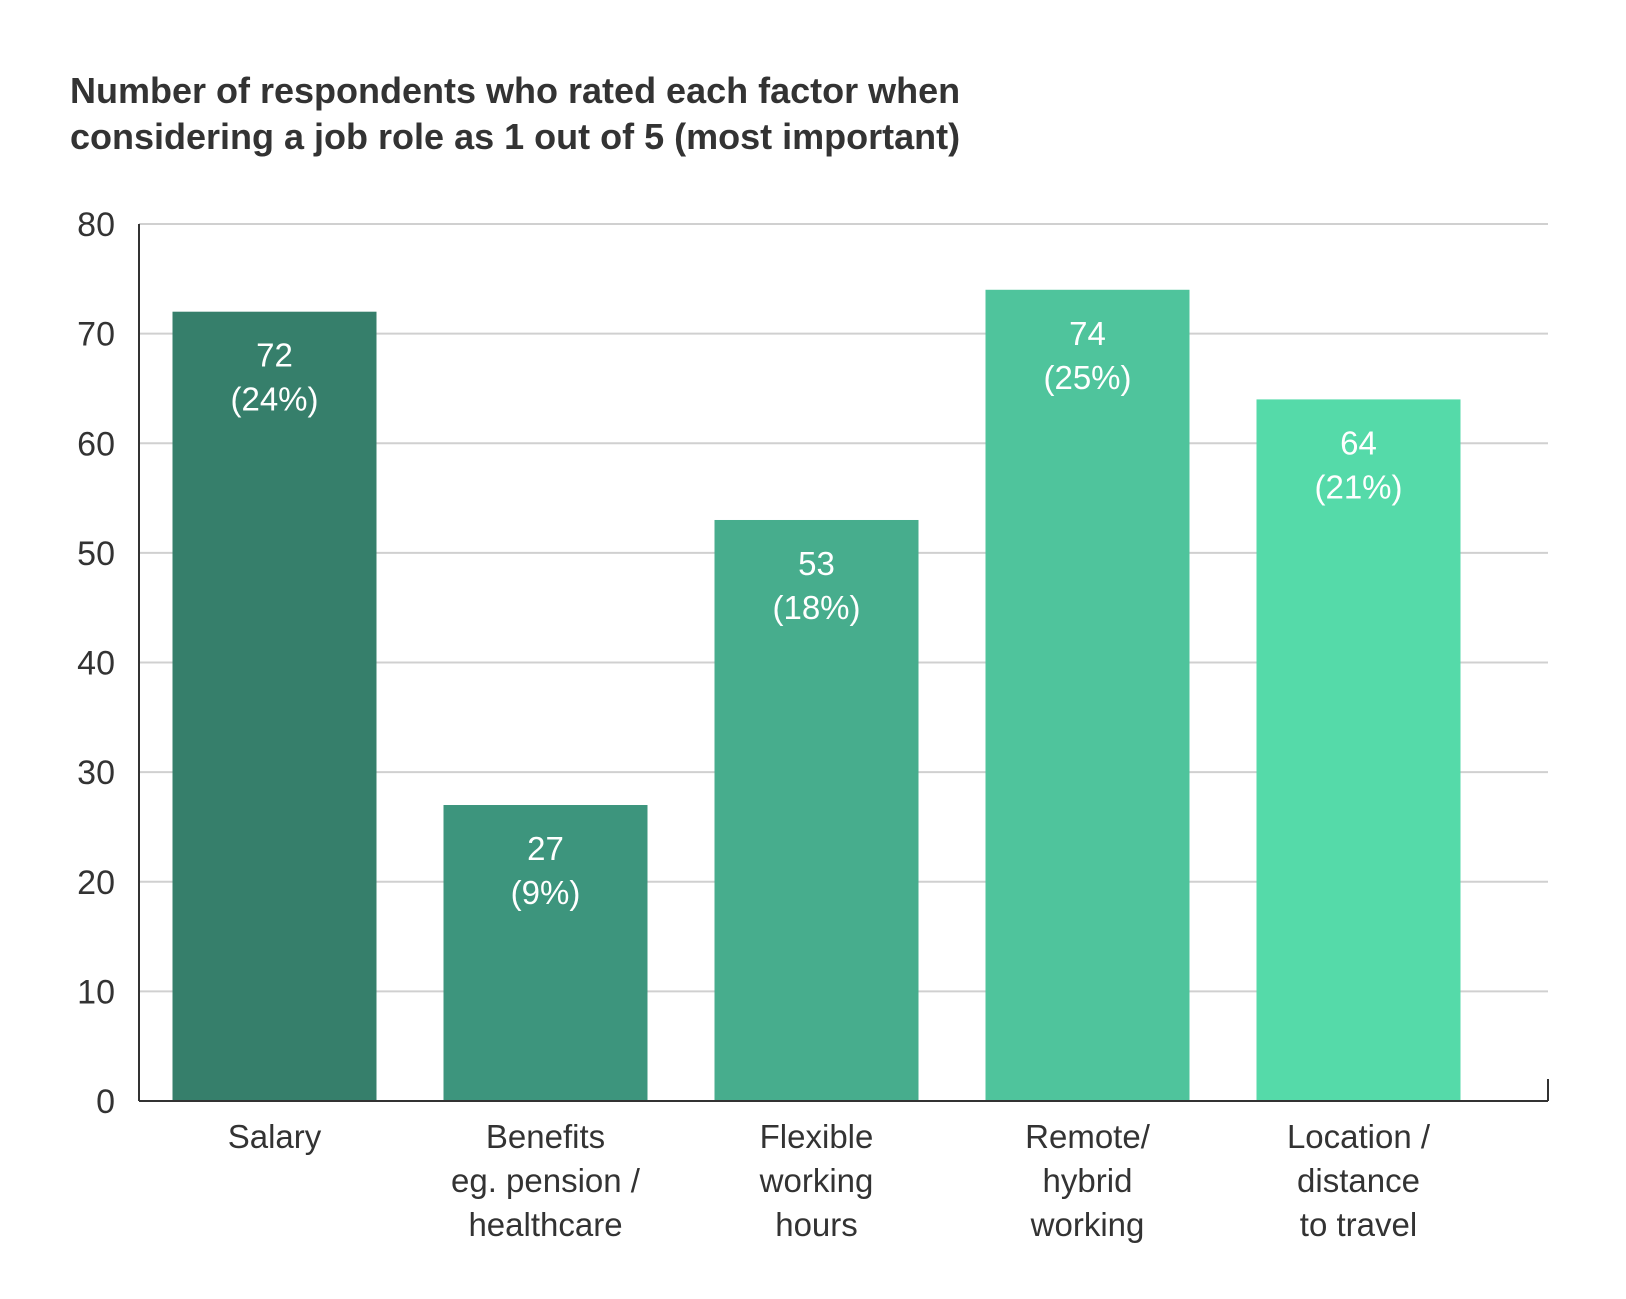 The height and width of the screenshot is (1299, 1626). Describe the element at coordinates (1358, 1224) in the screenshot. I see `x-category-label: to travel` at that location.